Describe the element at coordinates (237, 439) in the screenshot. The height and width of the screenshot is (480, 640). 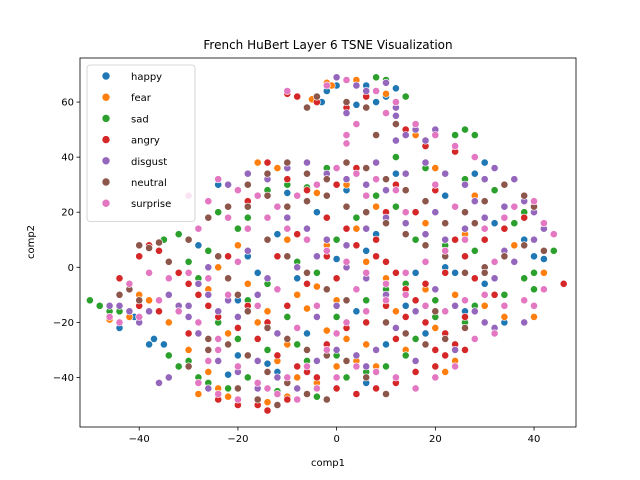
I see `x-tick-label: −20` at that location.